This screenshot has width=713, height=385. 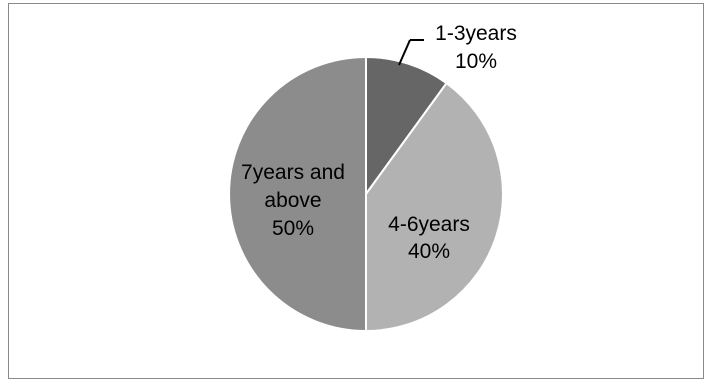 What do you see at coordinates (476, 33) in the screenshot?
I see `label-1-3years-name: 1-3years` at bounding box center [476, 33].